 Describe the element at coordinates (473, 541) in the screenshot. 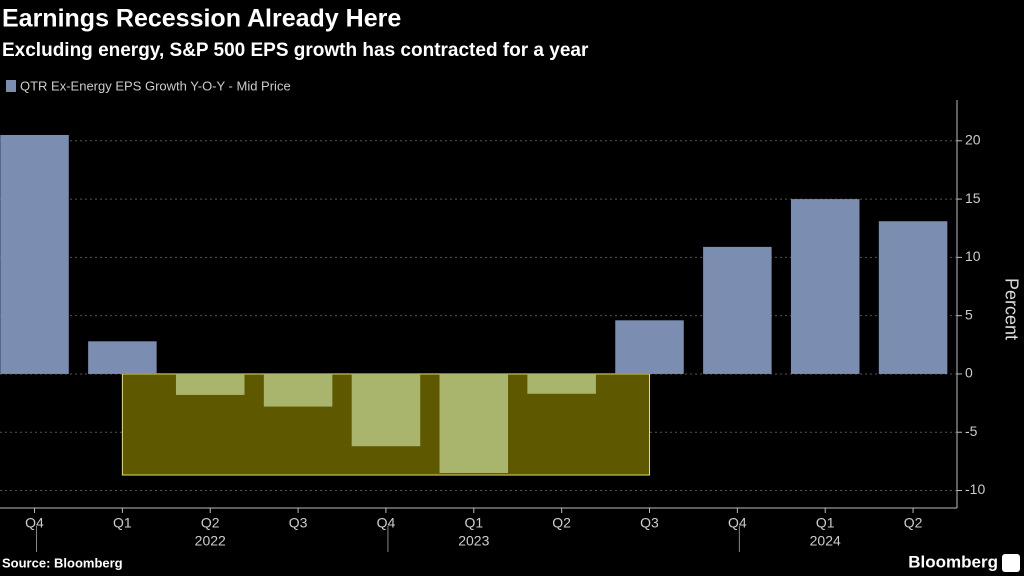

I see `x-year-label: 2023` at that location.